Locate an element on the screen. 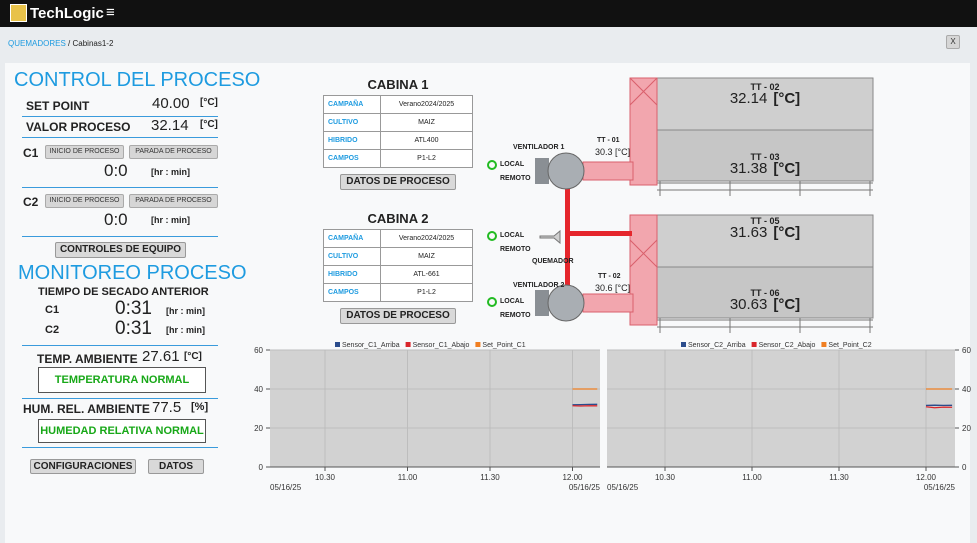 Image resolution: width=977 pixels, height=543 pixels. legend-label: Sensor_C1_Arriba is located at coordinates (371, 345).